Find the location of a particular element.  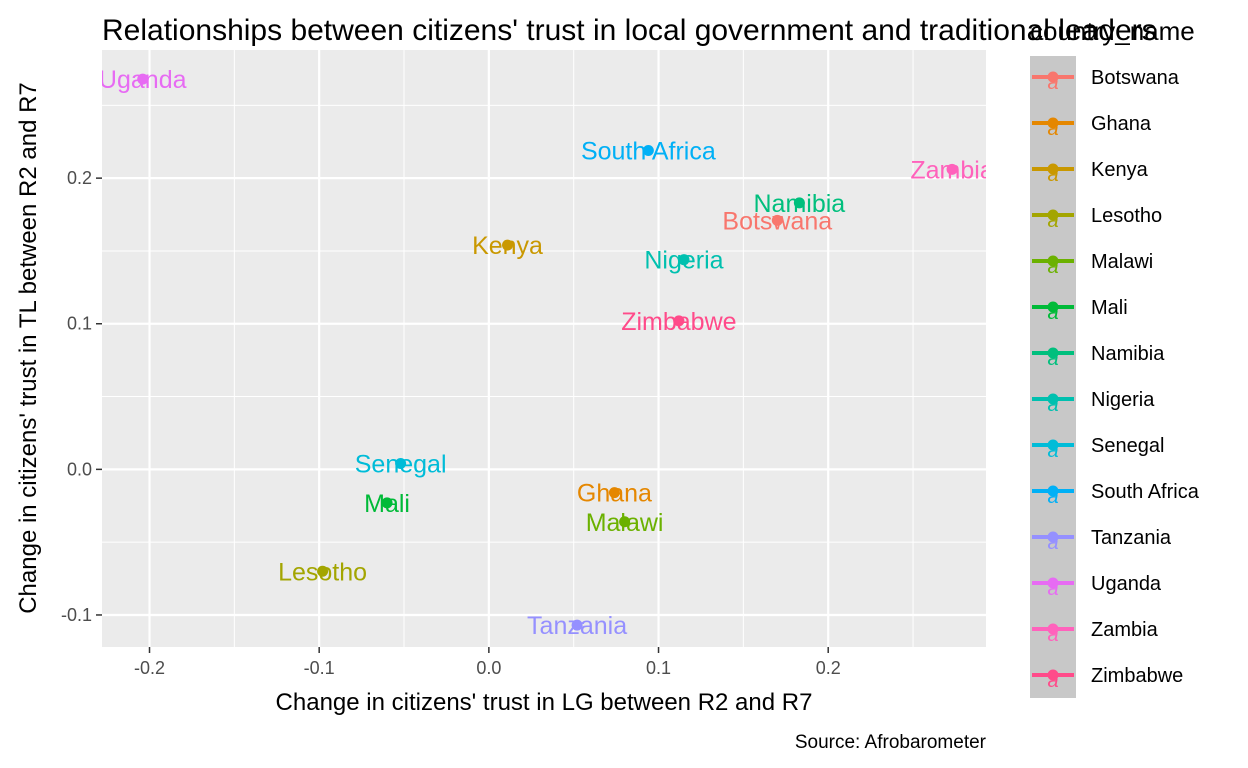

point-label: Uganda is located at coordinates (143, 80).